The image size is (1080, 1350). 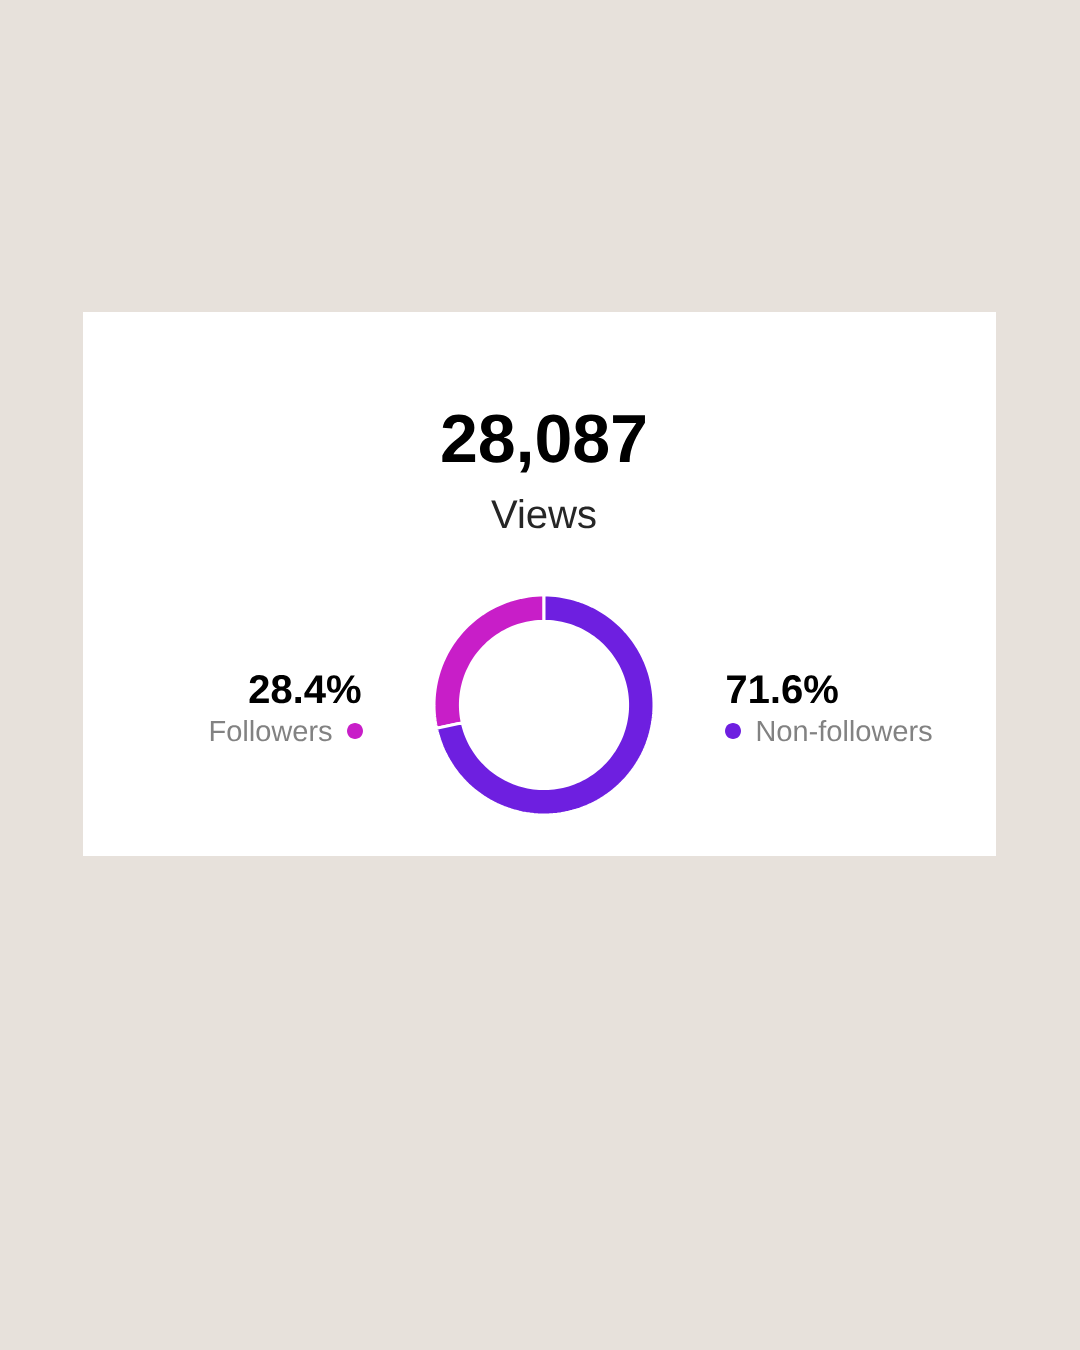 I want to click on data-label: 71.6%, so click(x=782, y=689).